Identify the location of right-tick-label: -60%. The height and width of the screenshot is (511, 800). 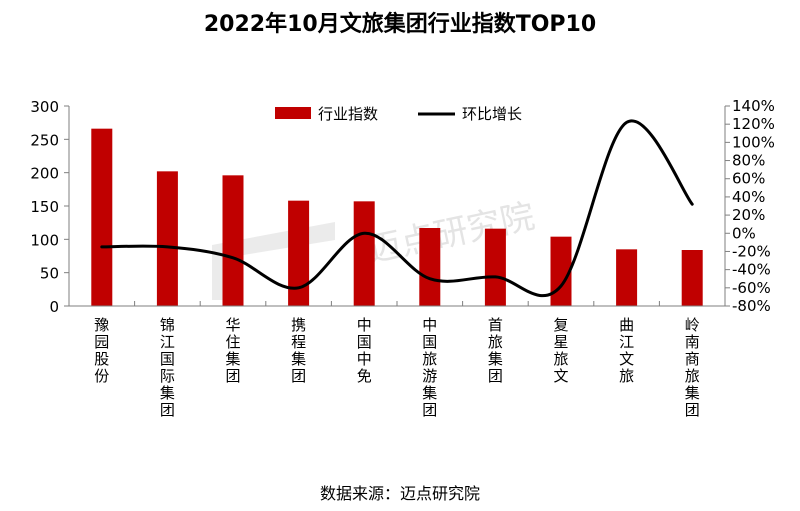
(751, 288).